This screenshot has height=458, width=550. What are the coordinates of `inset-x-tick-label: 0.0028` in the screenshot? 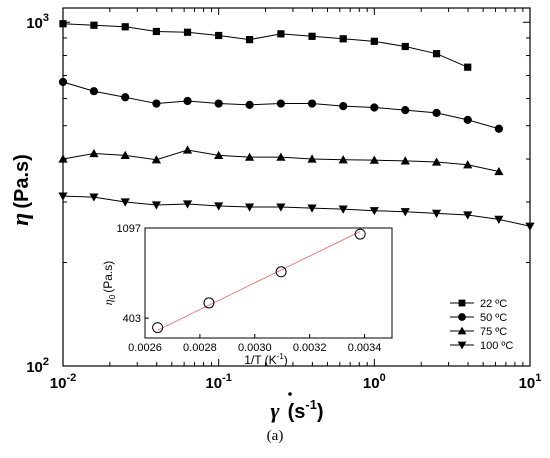 It's located at (200, 348).